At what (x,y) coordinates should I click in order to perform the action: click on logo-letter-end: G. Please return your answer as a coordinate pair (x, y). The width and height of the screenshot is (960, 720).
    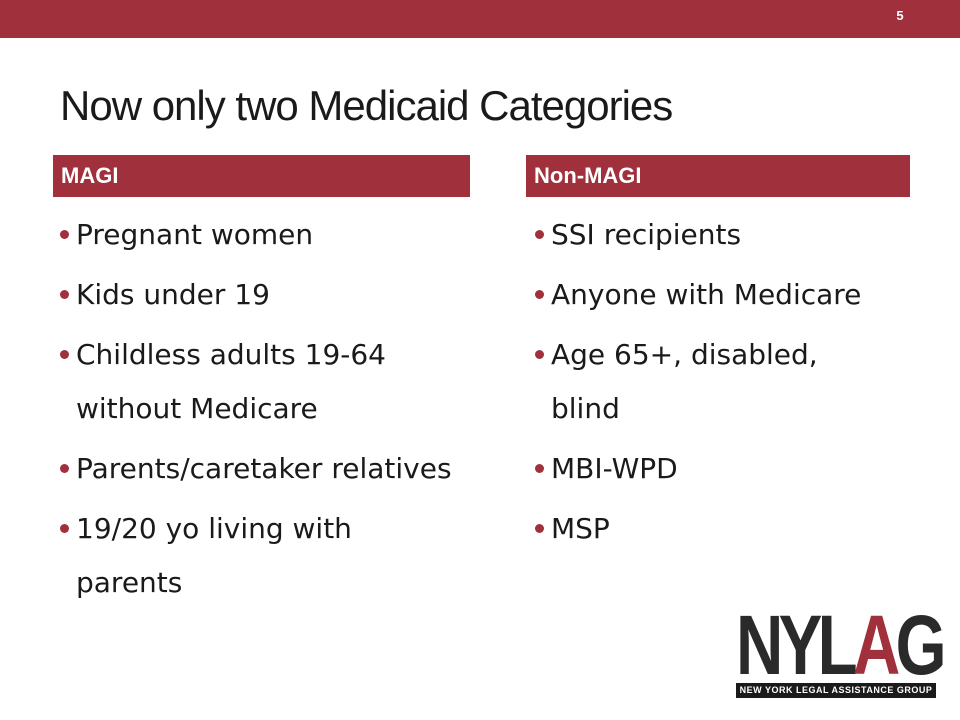
    Looking at the image, I should click on (921, 645).